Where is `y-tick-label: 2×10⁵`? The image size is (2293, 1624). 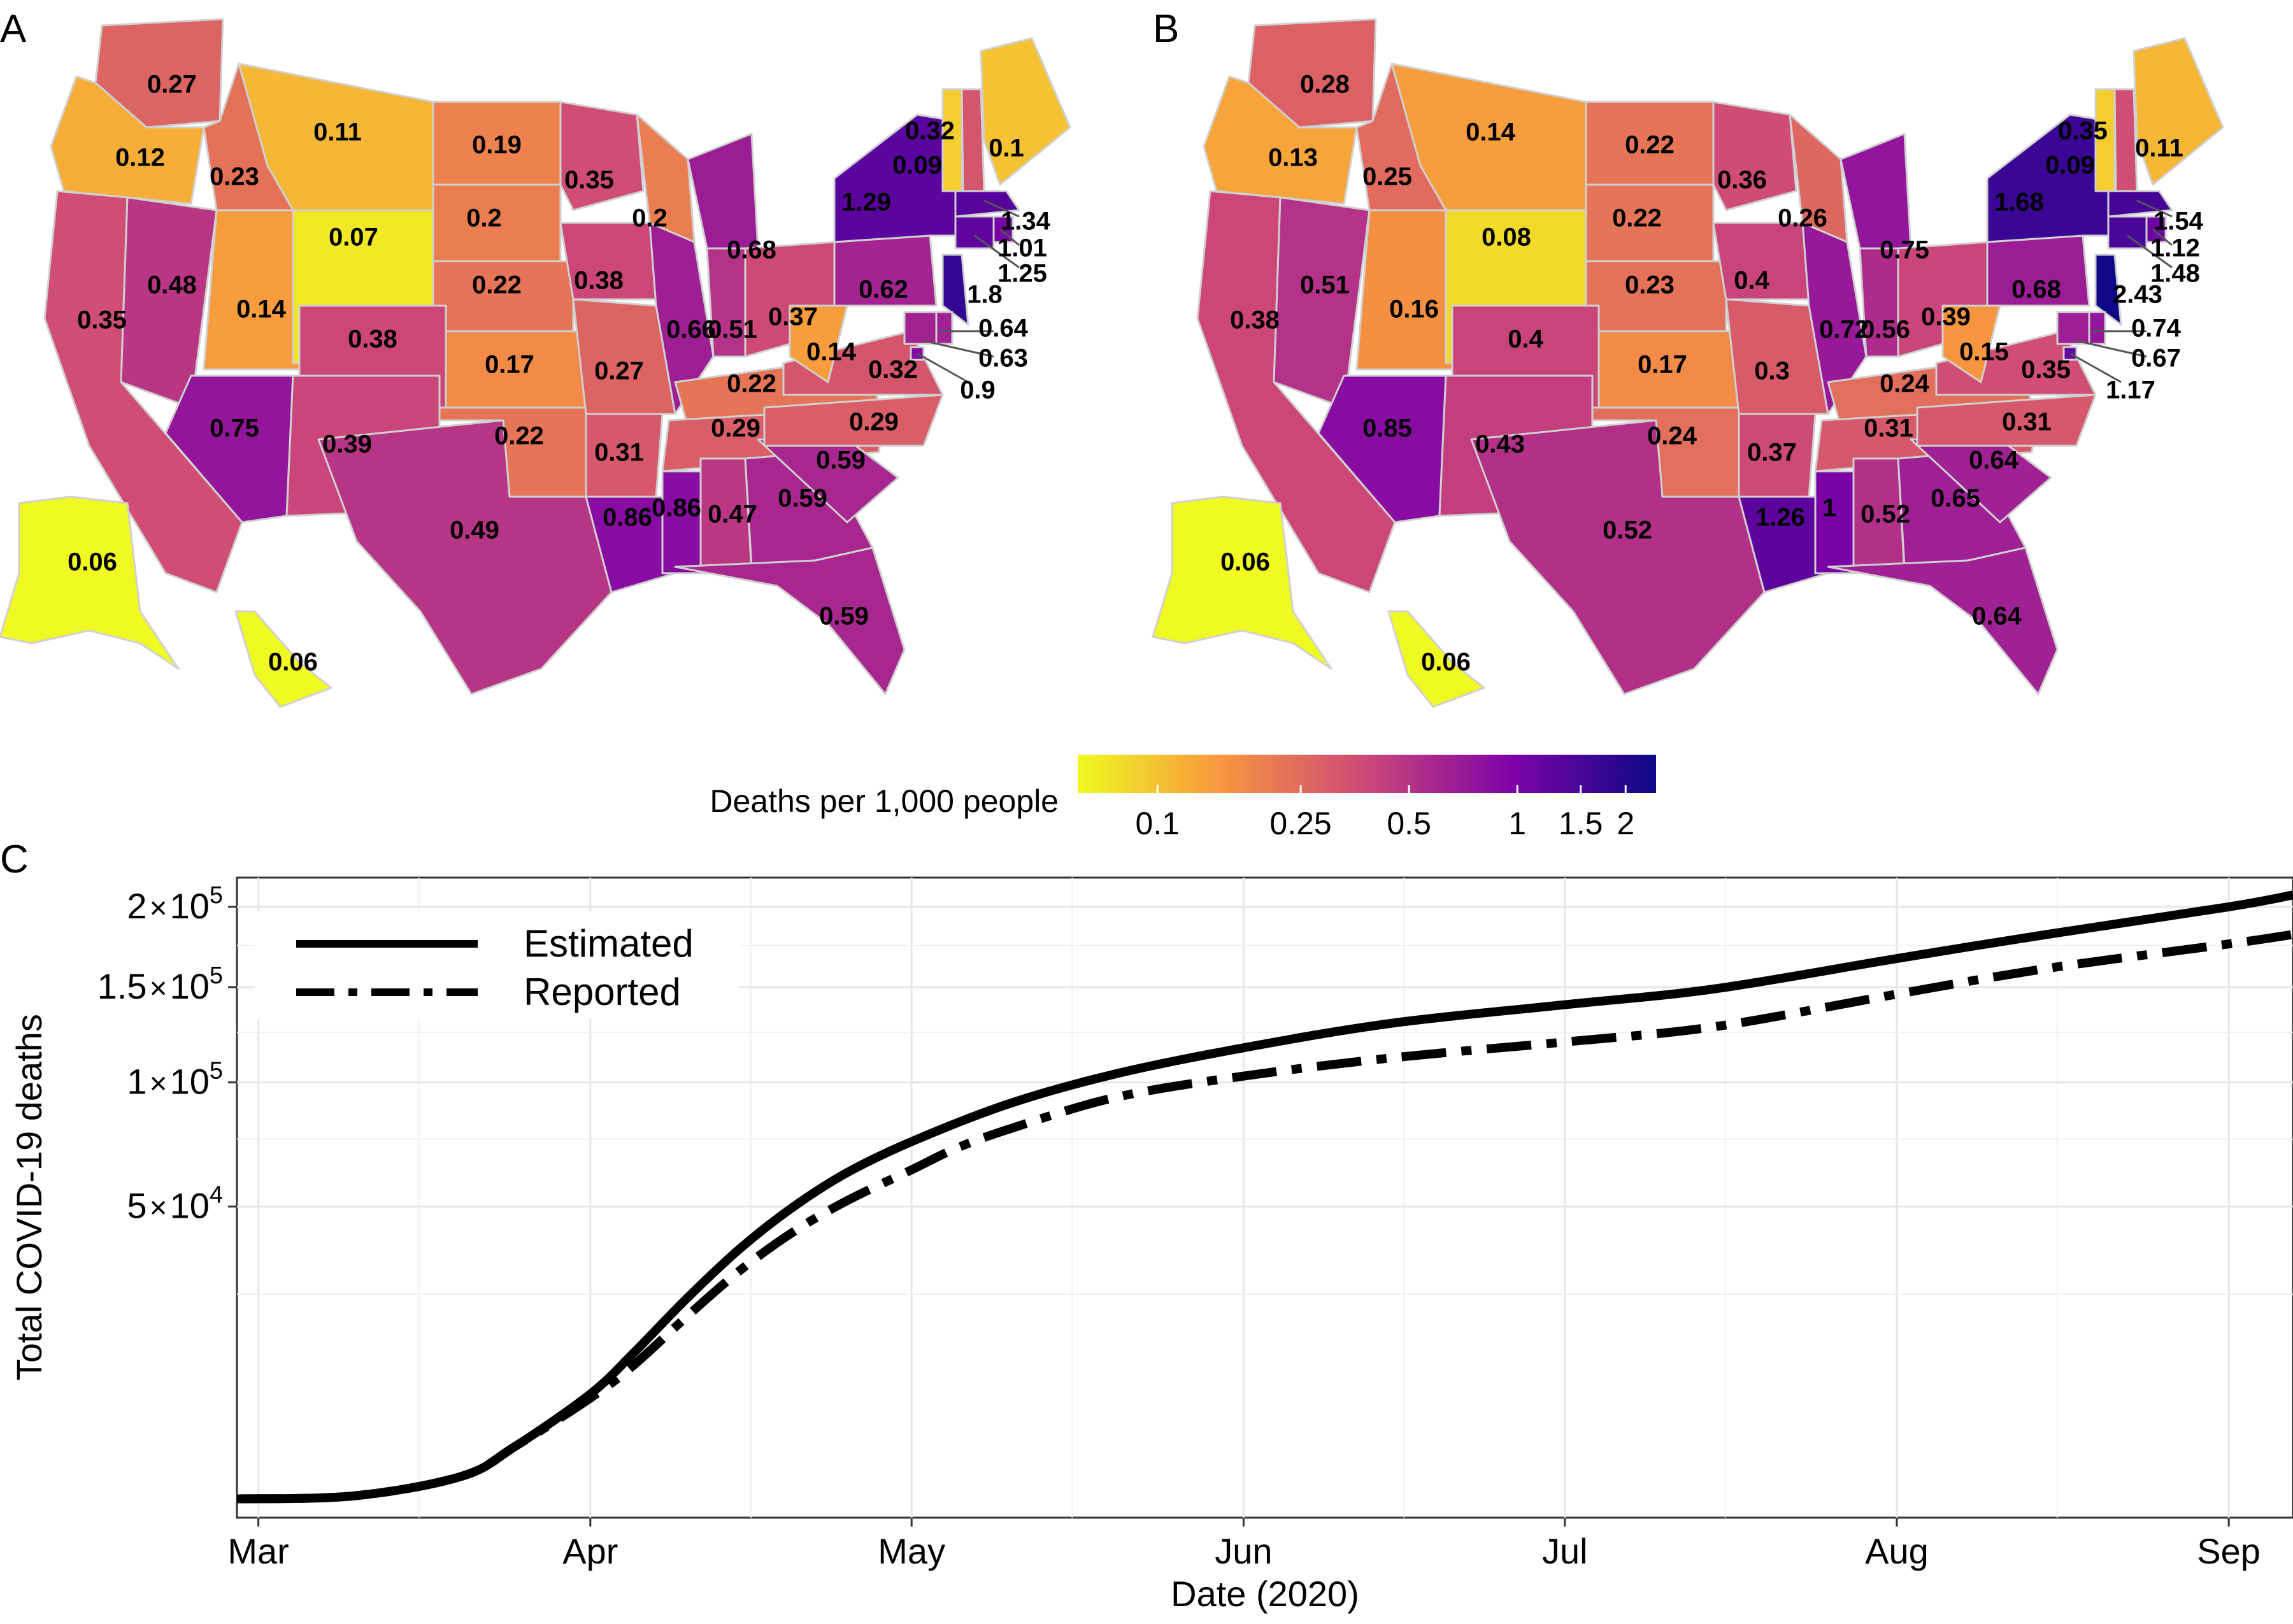 y-tick-label: 2×10⁵ is located at coordinates (175, 904).